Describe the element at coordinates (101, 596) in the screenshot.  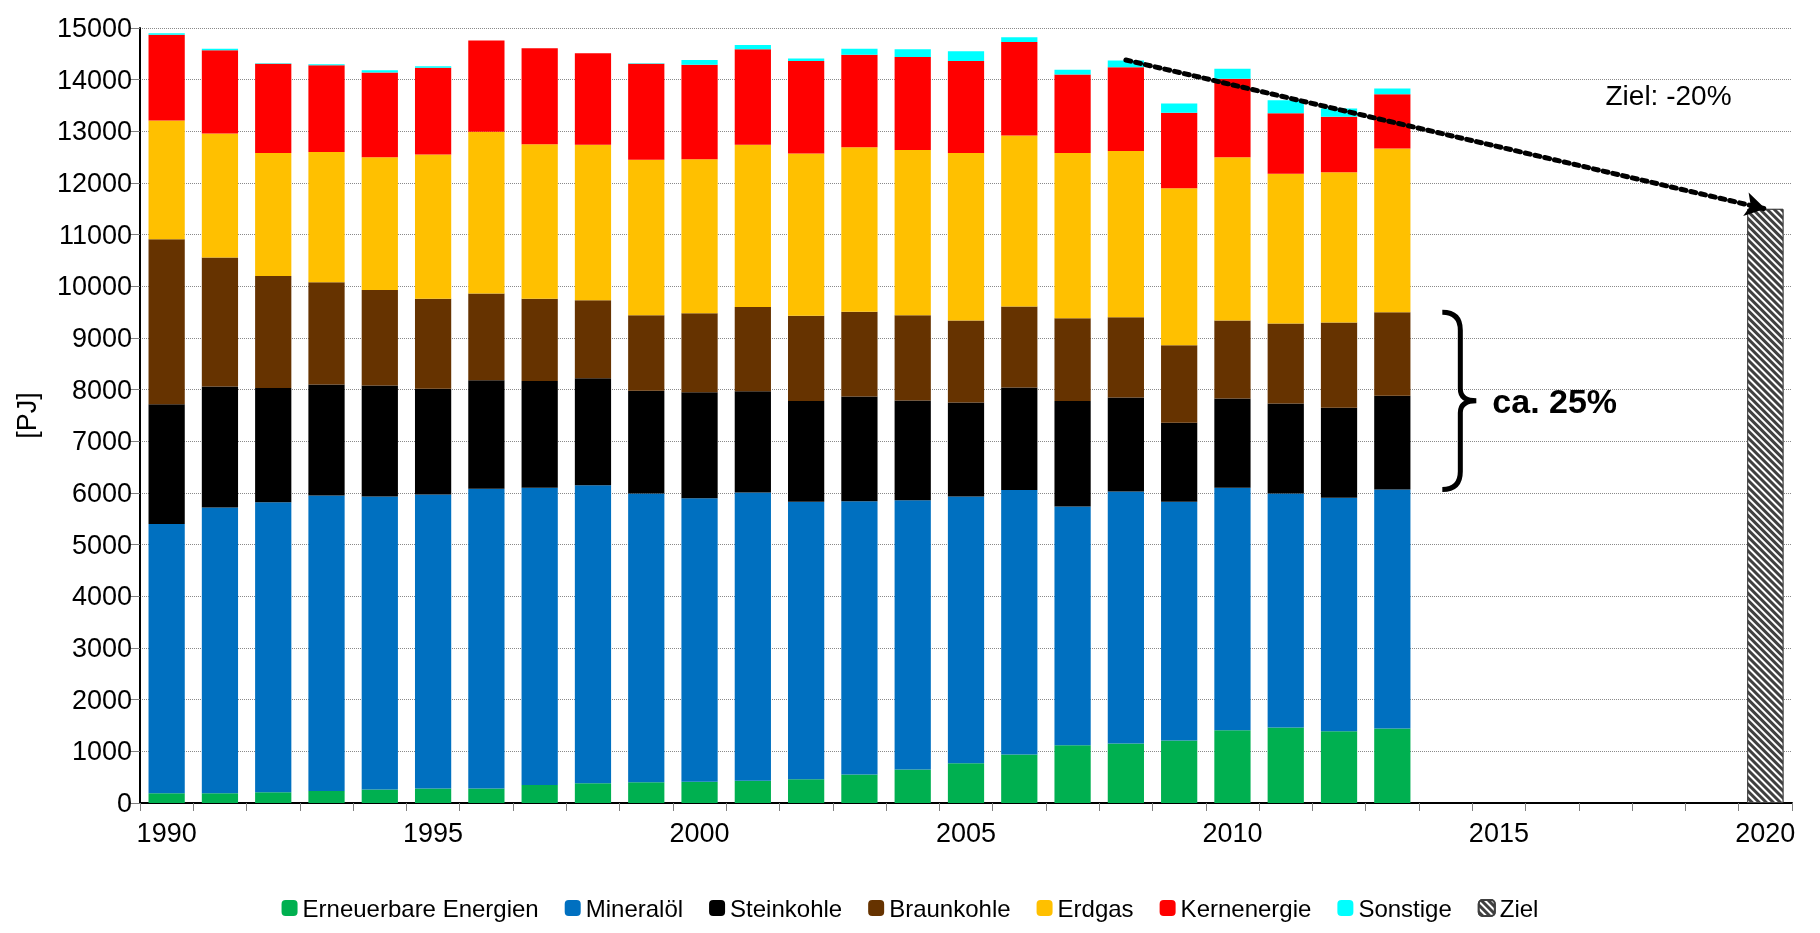
I see `y-tick-label: 4000` at that location.